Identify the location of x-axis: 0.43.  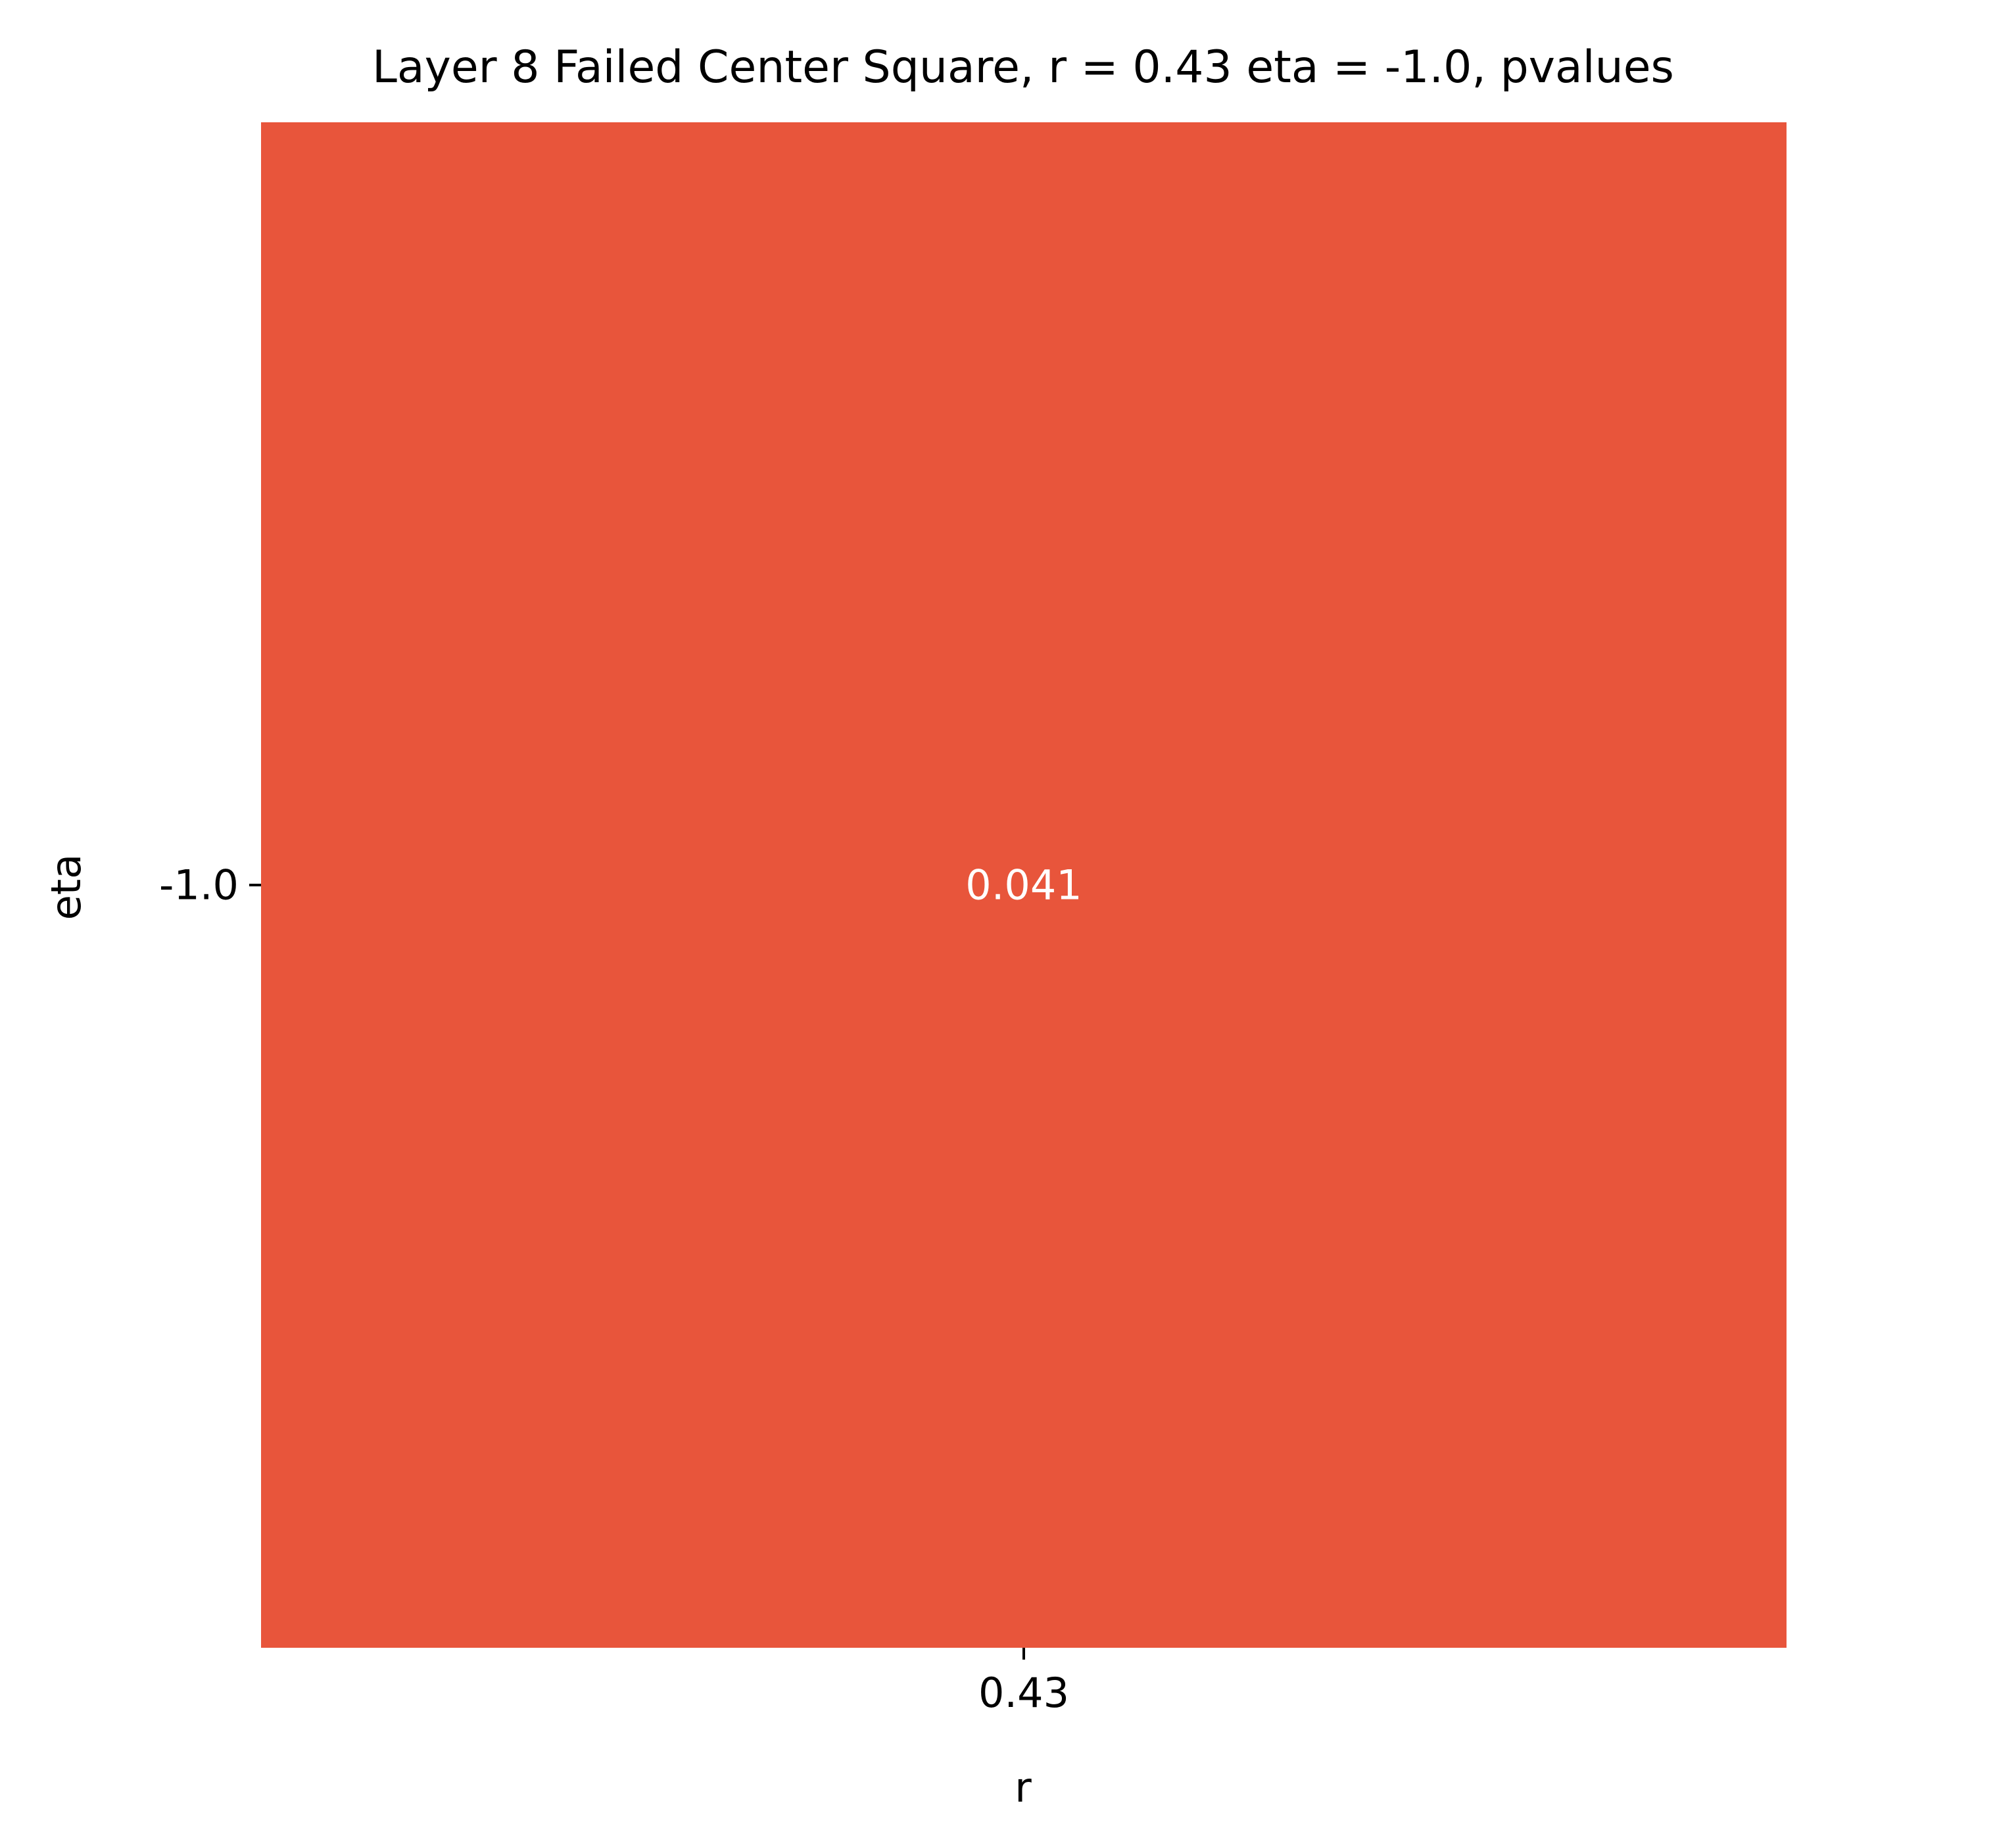
(1023, 1682).